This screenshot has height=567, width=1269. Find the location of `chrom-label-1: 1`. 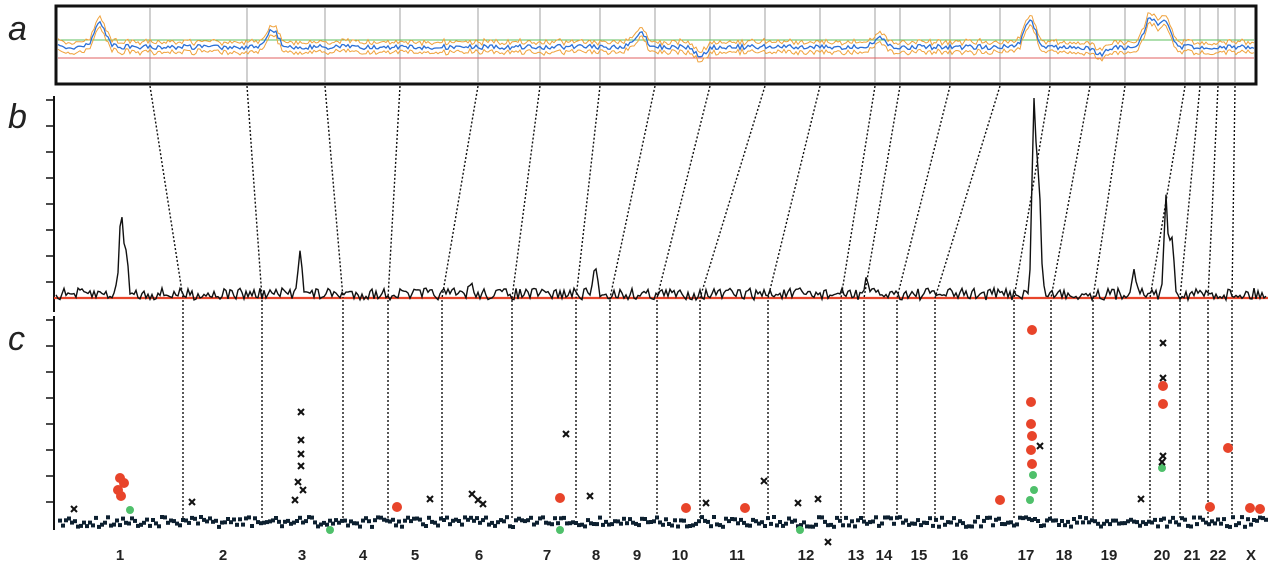

chrom-label-1: 1 is located at coordinates (120, 555).